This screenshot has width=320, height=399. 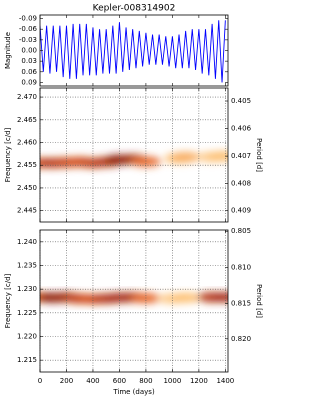 What do you see at coordinates (29, 82) in the screenshot?
I see `y-tick-label: 0.09` at bounding box center [29, 82].